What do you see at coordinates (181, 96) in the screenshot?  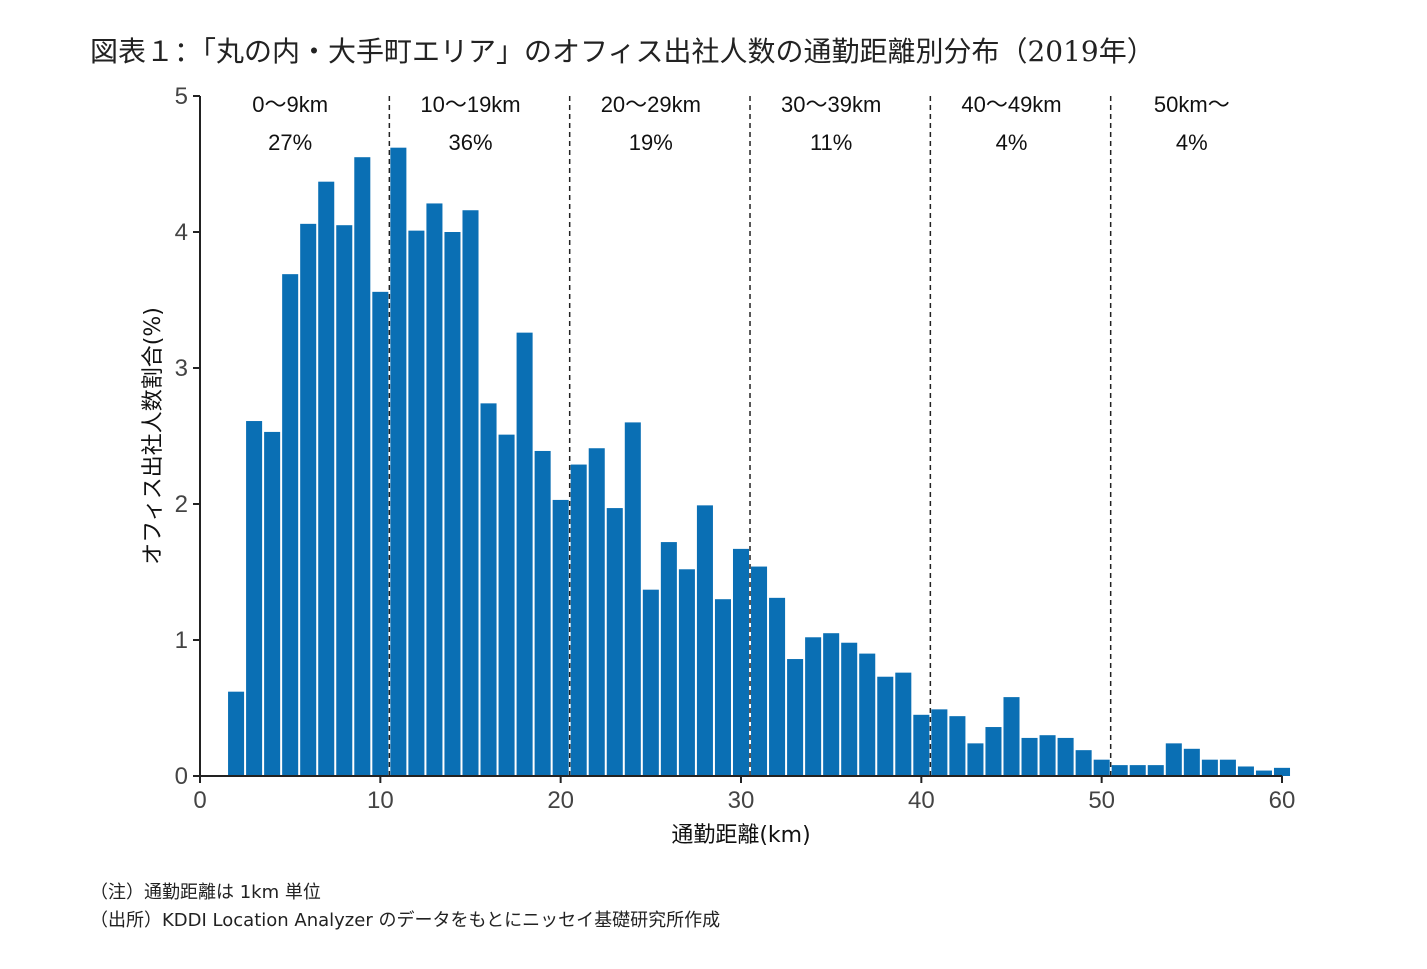 I see `y-tick-label: 5` at bounding box center [181, 96].